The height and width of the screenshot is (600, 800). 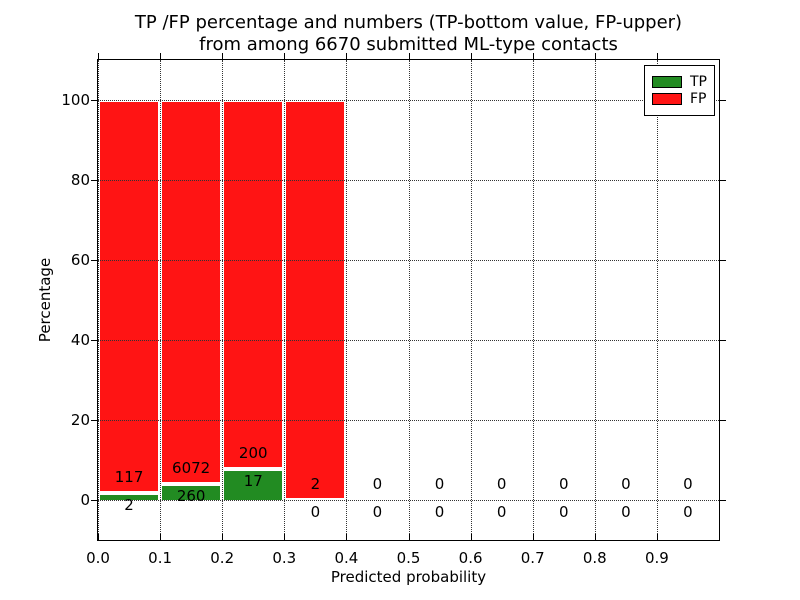 I want to click on x-tick-label: 0.8, so click(x=594, y=558).